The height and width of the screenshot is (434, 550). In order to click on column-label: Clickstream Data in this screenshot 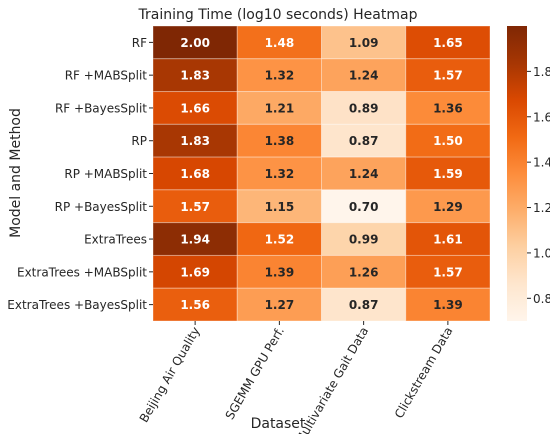, I will do `click(424, 373)`.